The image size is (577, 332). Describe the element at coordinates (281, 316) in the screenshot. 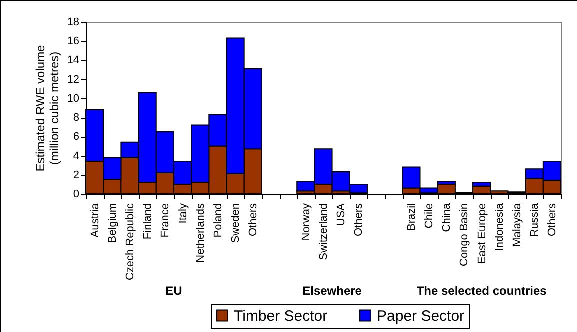

I see `legend-label: Timber Sector` at that location.